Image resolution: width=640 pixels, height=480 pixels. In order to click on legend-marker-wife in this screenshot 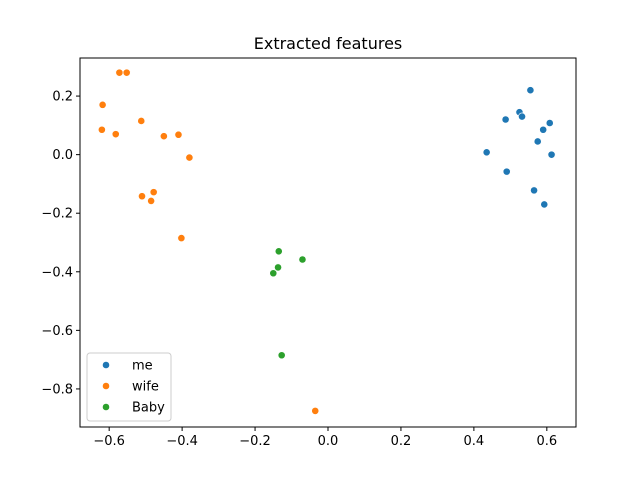, I will do `click(106, 386)`.